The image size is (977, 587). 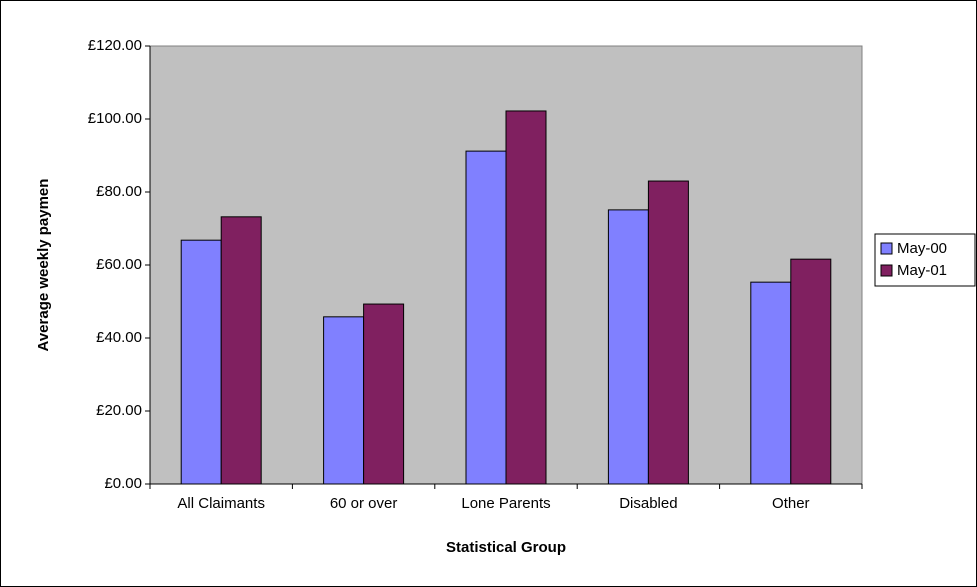 I want to click on x-tick-label: 60 or over, so click(x=364, y=503).